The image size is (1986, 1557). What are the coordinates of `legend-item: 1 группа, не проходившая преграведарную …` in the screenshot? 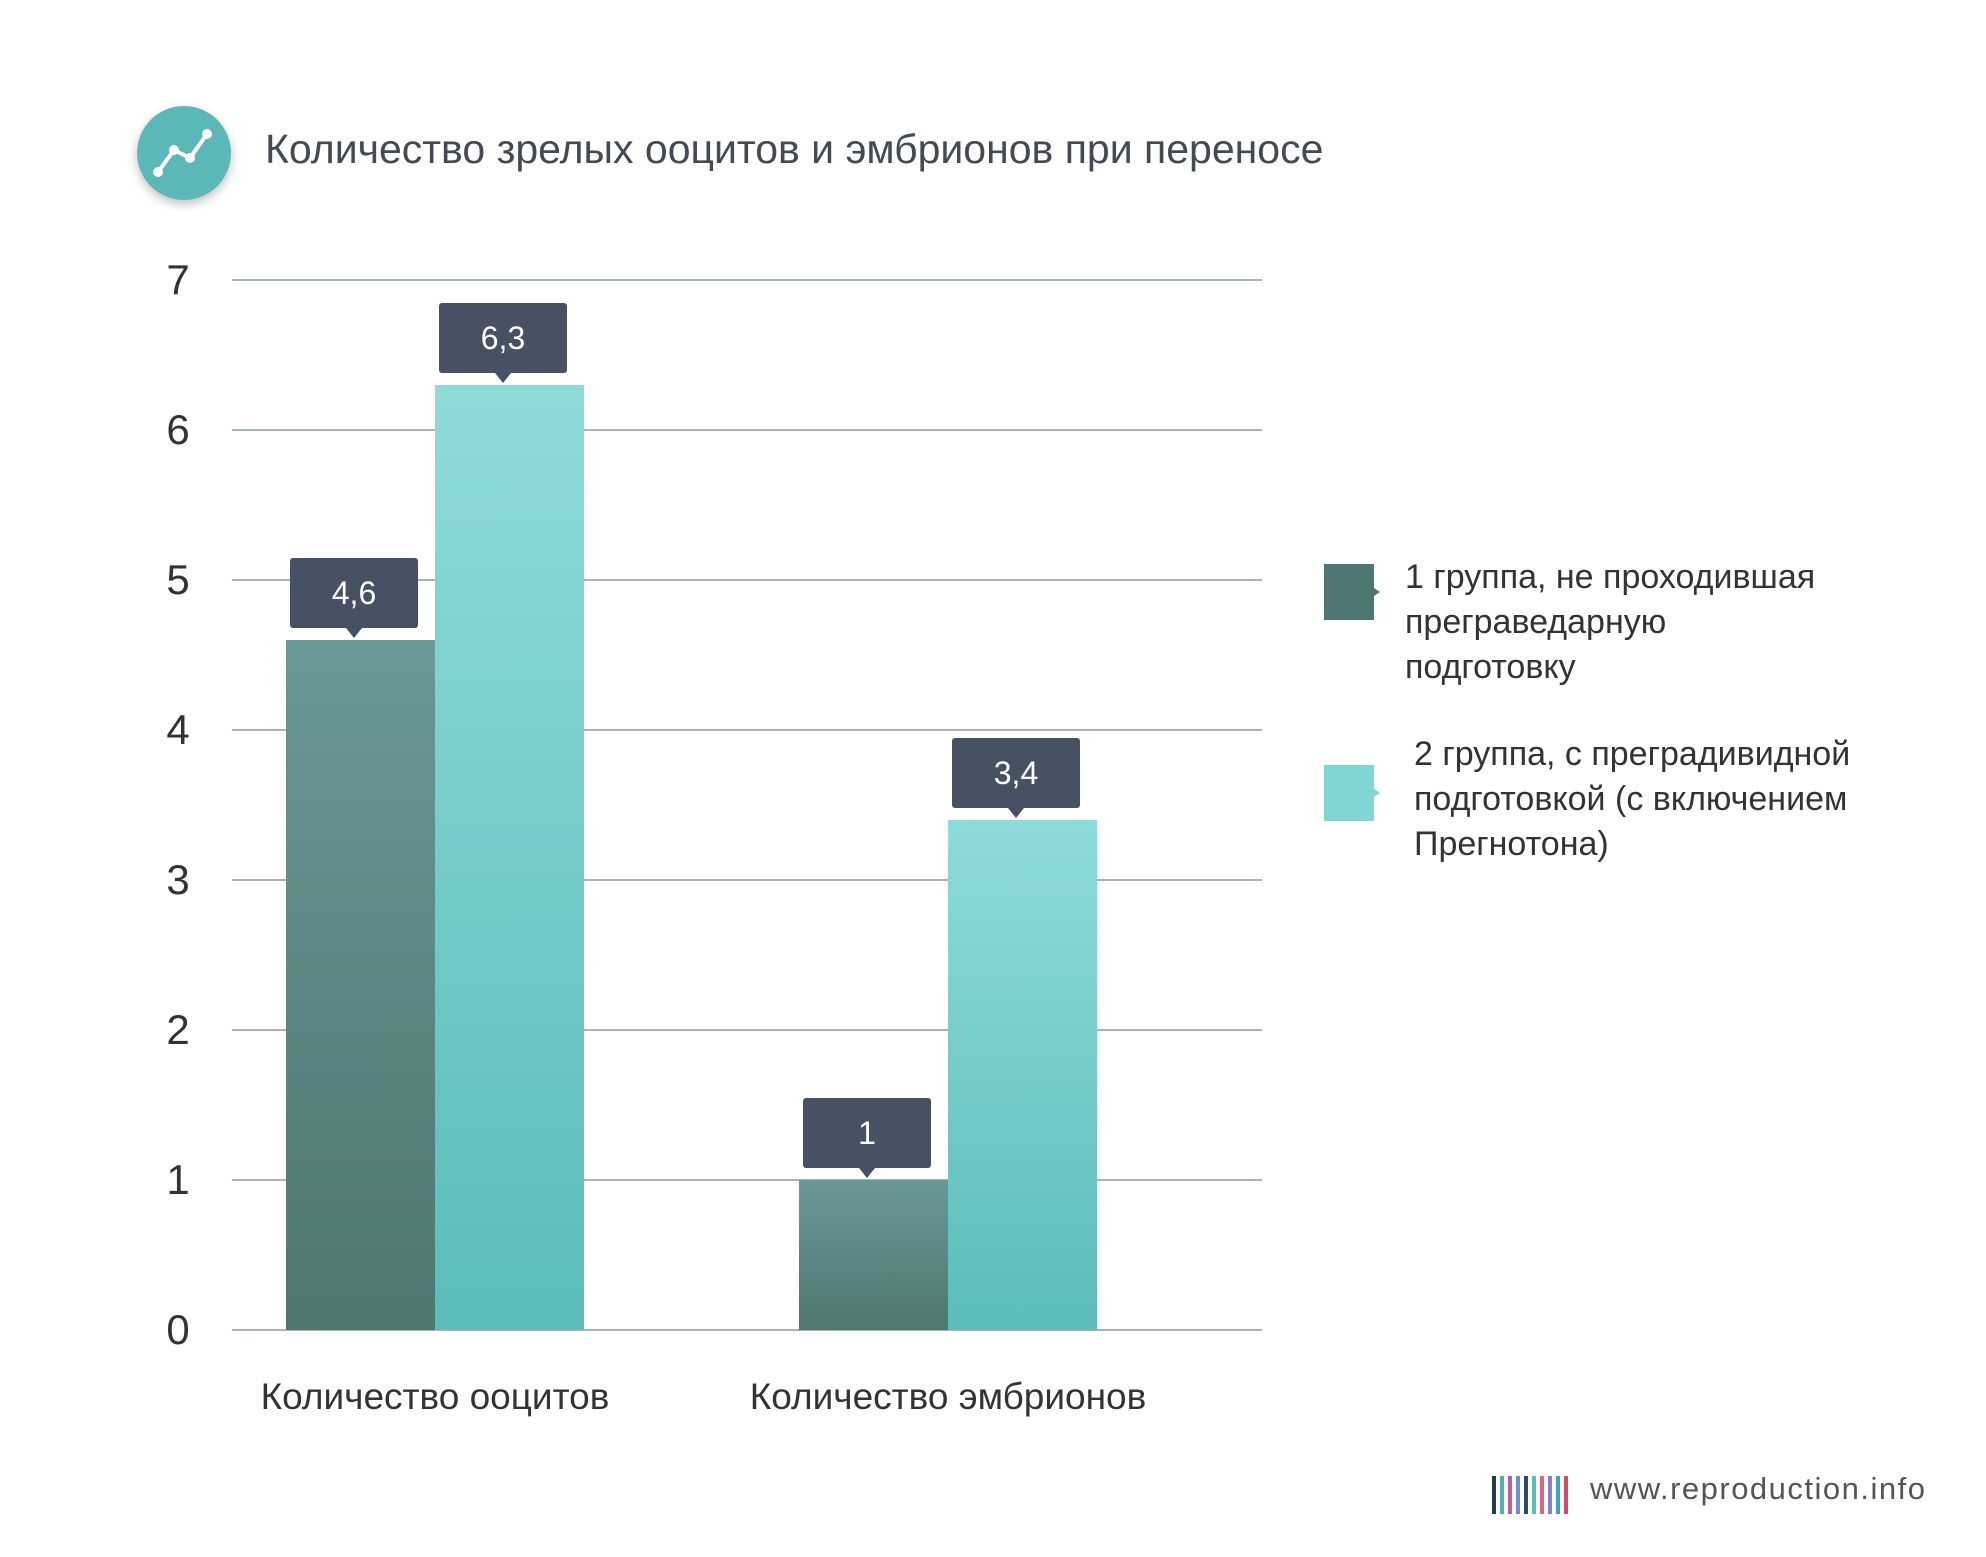 It's located at (1574, 622).